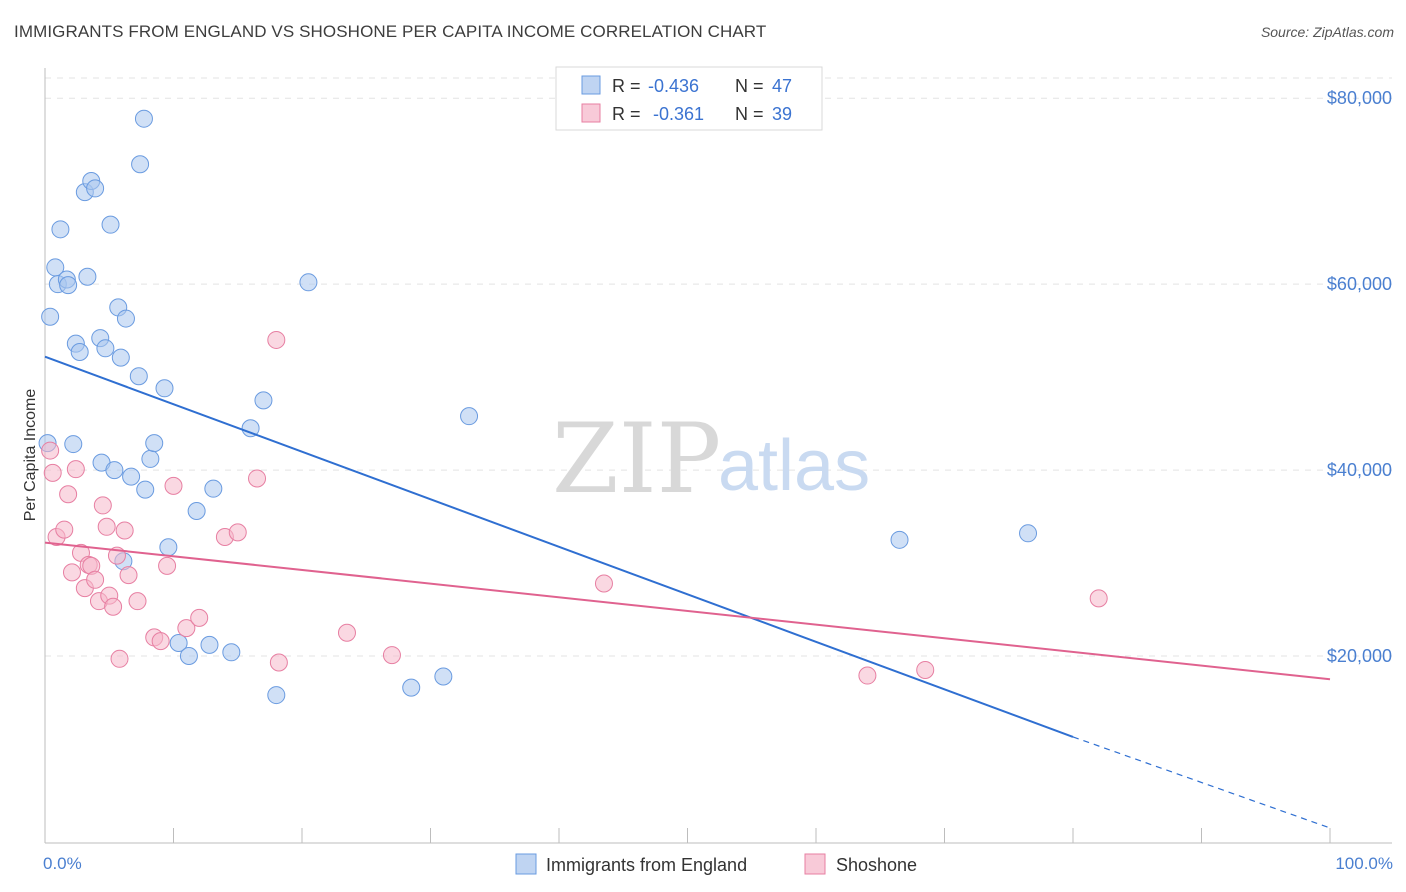 The image size is (1406, 892). Describe the element at coordinates (1359, 377) in the screenshot. I see `y-tick-labels: $20,000 $40,000 $60,000 $80,000` at that location.